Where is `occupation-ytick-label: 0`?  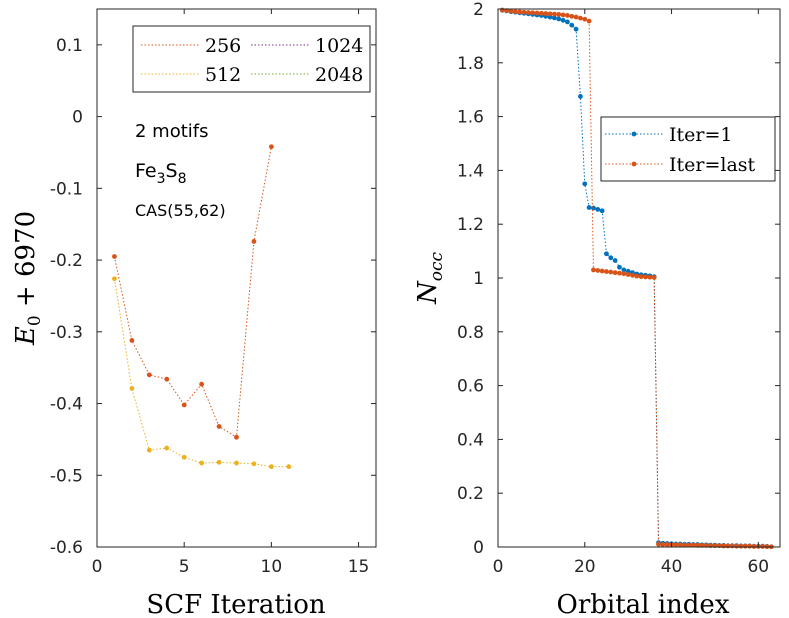
occupation-ytick-label: 0 is located at coordinates (478, 548).